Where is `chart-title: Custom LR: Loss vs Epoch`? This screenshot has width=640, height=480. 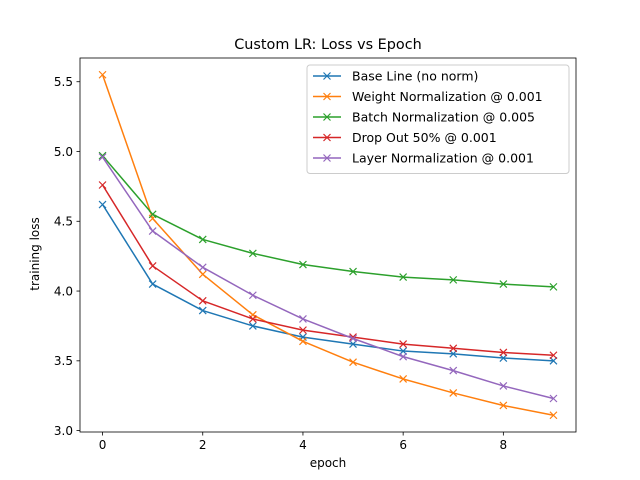
chart-title: Custom LR: Loss vs Epoch is located at coordinates (328, 45).